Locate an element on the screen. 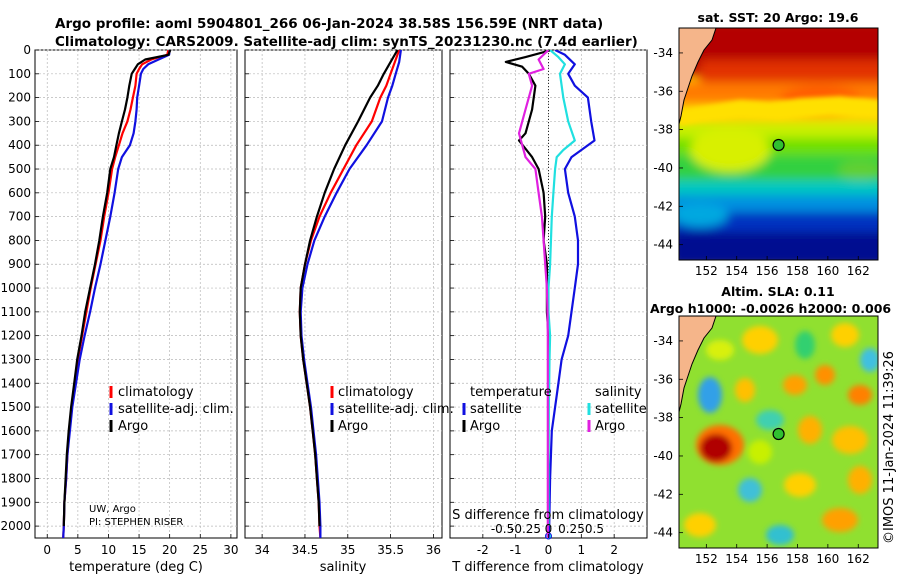  sst-x-tick-label: 156 is located at coordinates (767, 271).